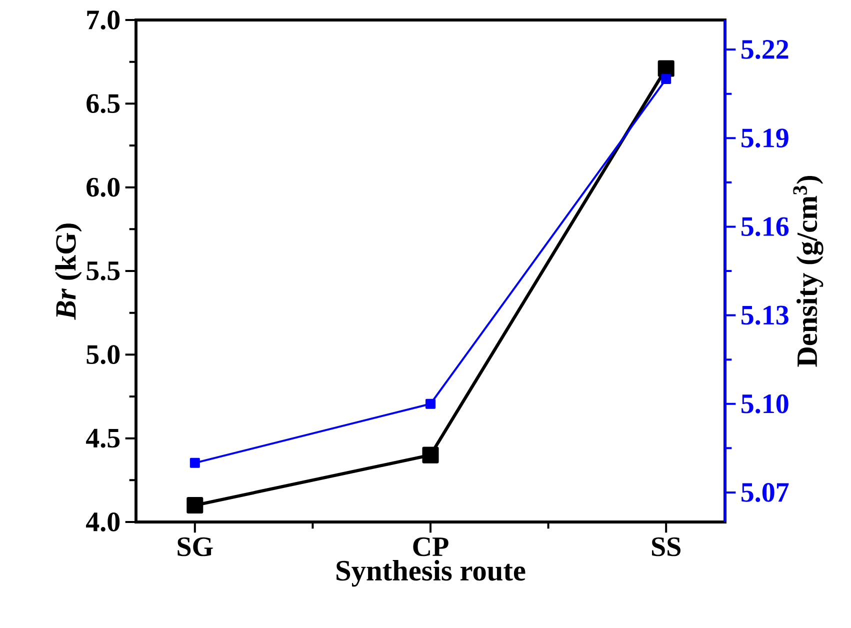 The width and height of the screenshot is (851, 628). What do you see at coordinates (103, 20) in the screenshot?
I see `y-tick-label: 7.0` at bounding box center [103, 20].